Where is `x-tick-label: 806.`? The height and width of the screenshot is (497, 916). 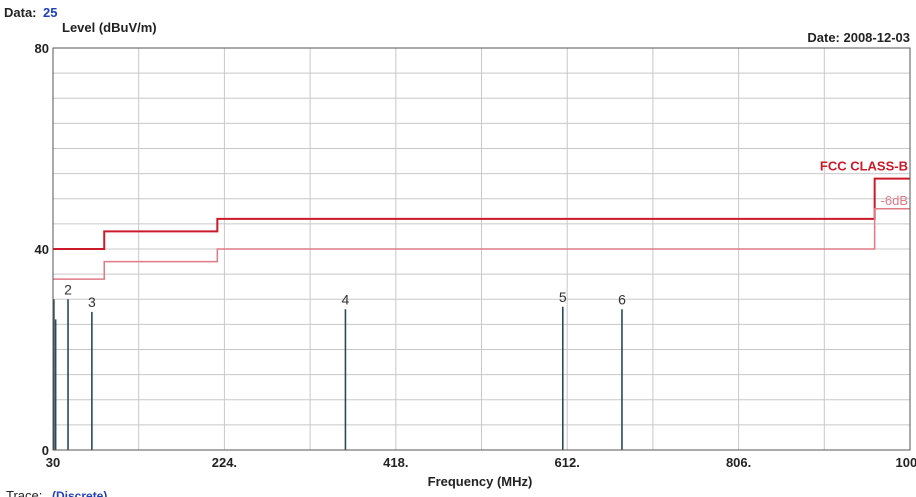
x-tick-label: 806. is located at coordinates (738, 462).